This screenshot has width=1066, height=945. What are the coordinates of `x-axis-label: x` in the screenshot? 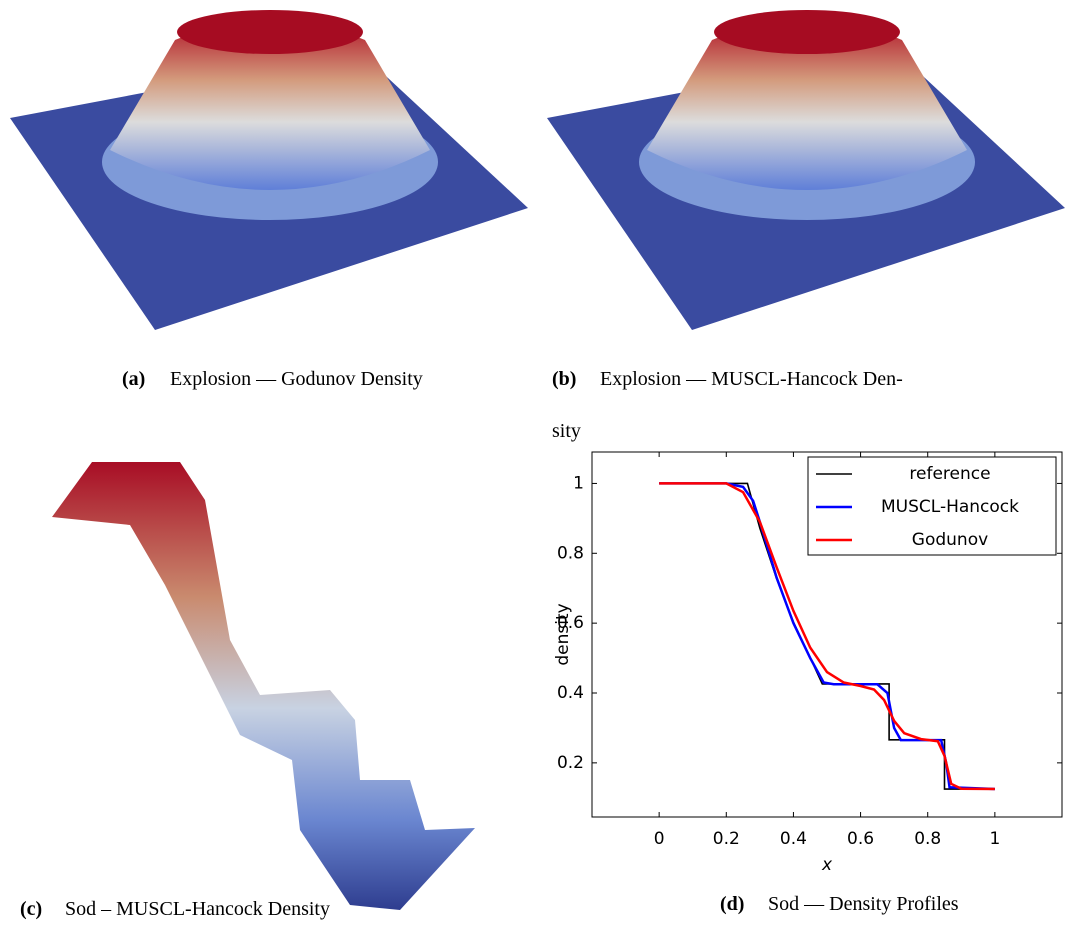 It's located at (827, 865).